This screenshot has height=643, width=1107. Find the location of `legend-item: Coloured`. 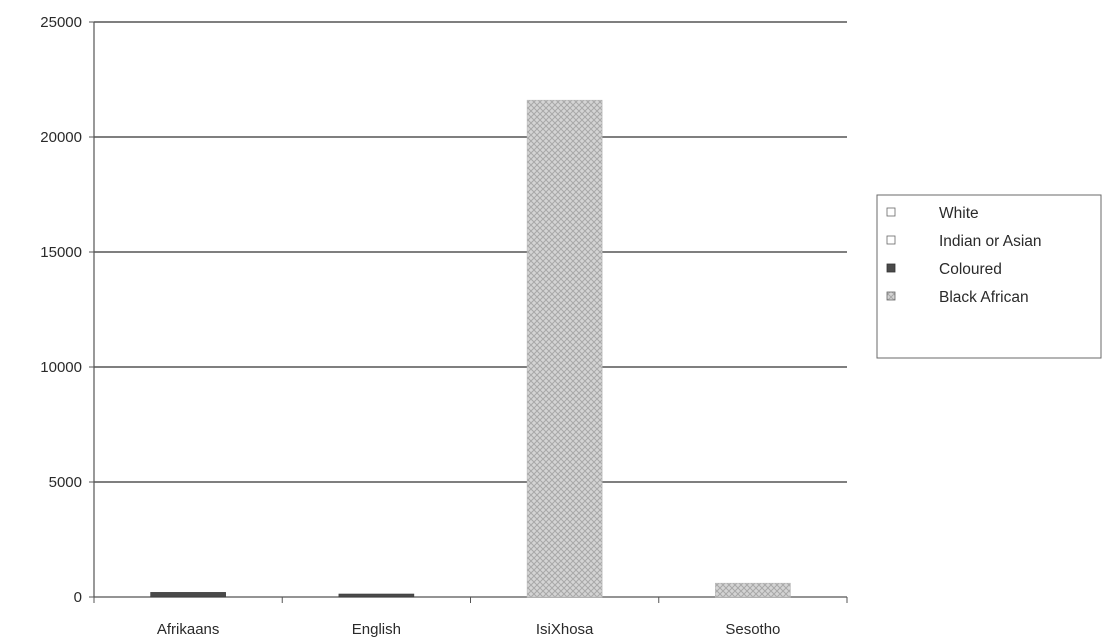

legend-item: Coloured is located at coordinates (944, 269).